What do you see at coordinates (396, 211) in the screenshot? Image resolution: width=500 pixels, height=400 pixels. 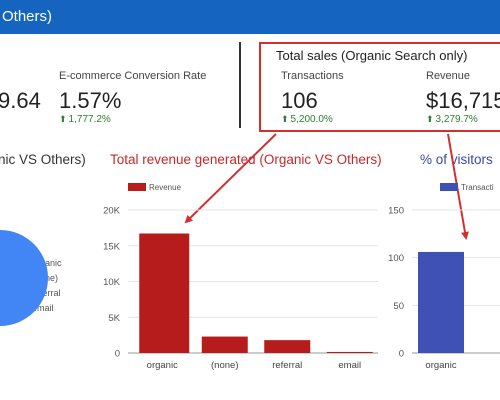 I see `y-tick-label: 150` at bounding box center [396, 211].